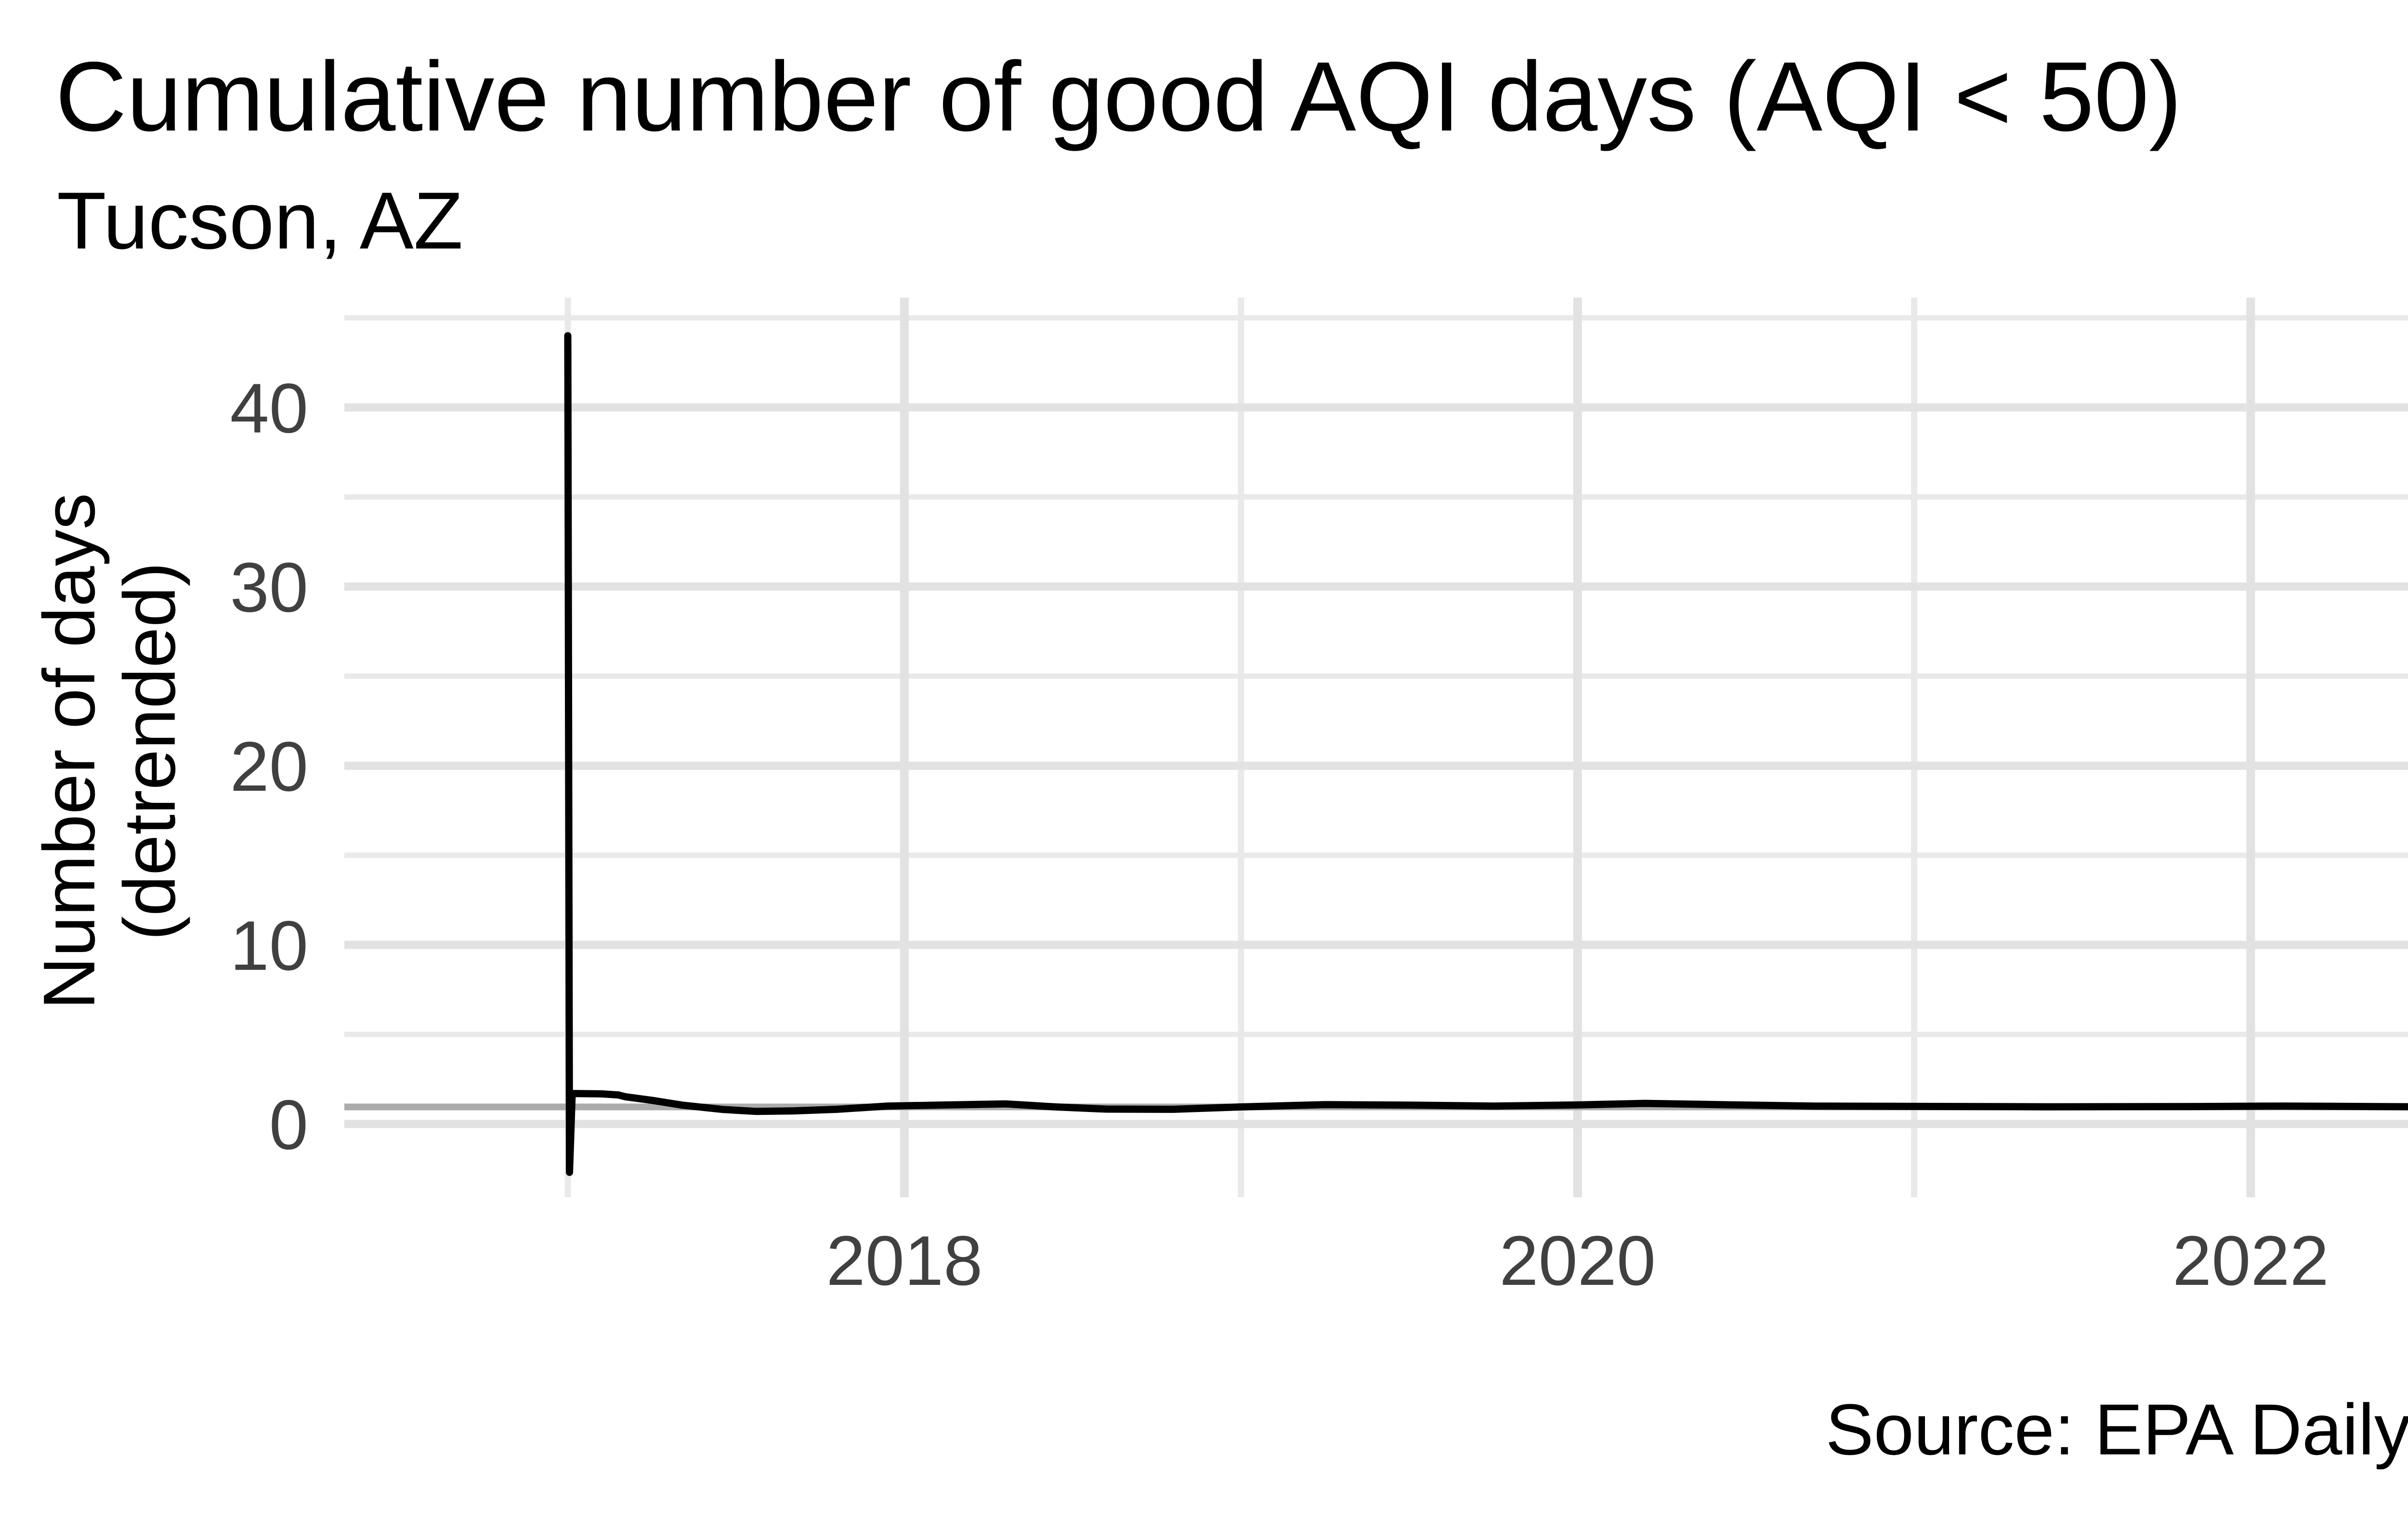 The width and height of the screenshot is (2408, 1517). I want to click on y-tick-label: 10, so click(269, 945).